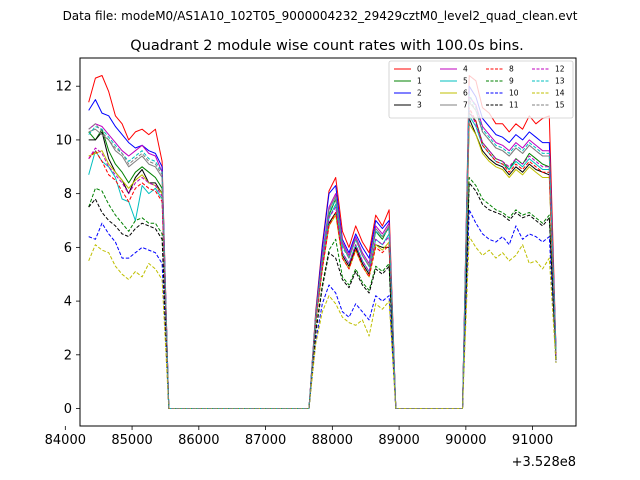 The height and width of the screenshot is (480, 640). I want to click on legend-label-2: 2, so click(419, 93).